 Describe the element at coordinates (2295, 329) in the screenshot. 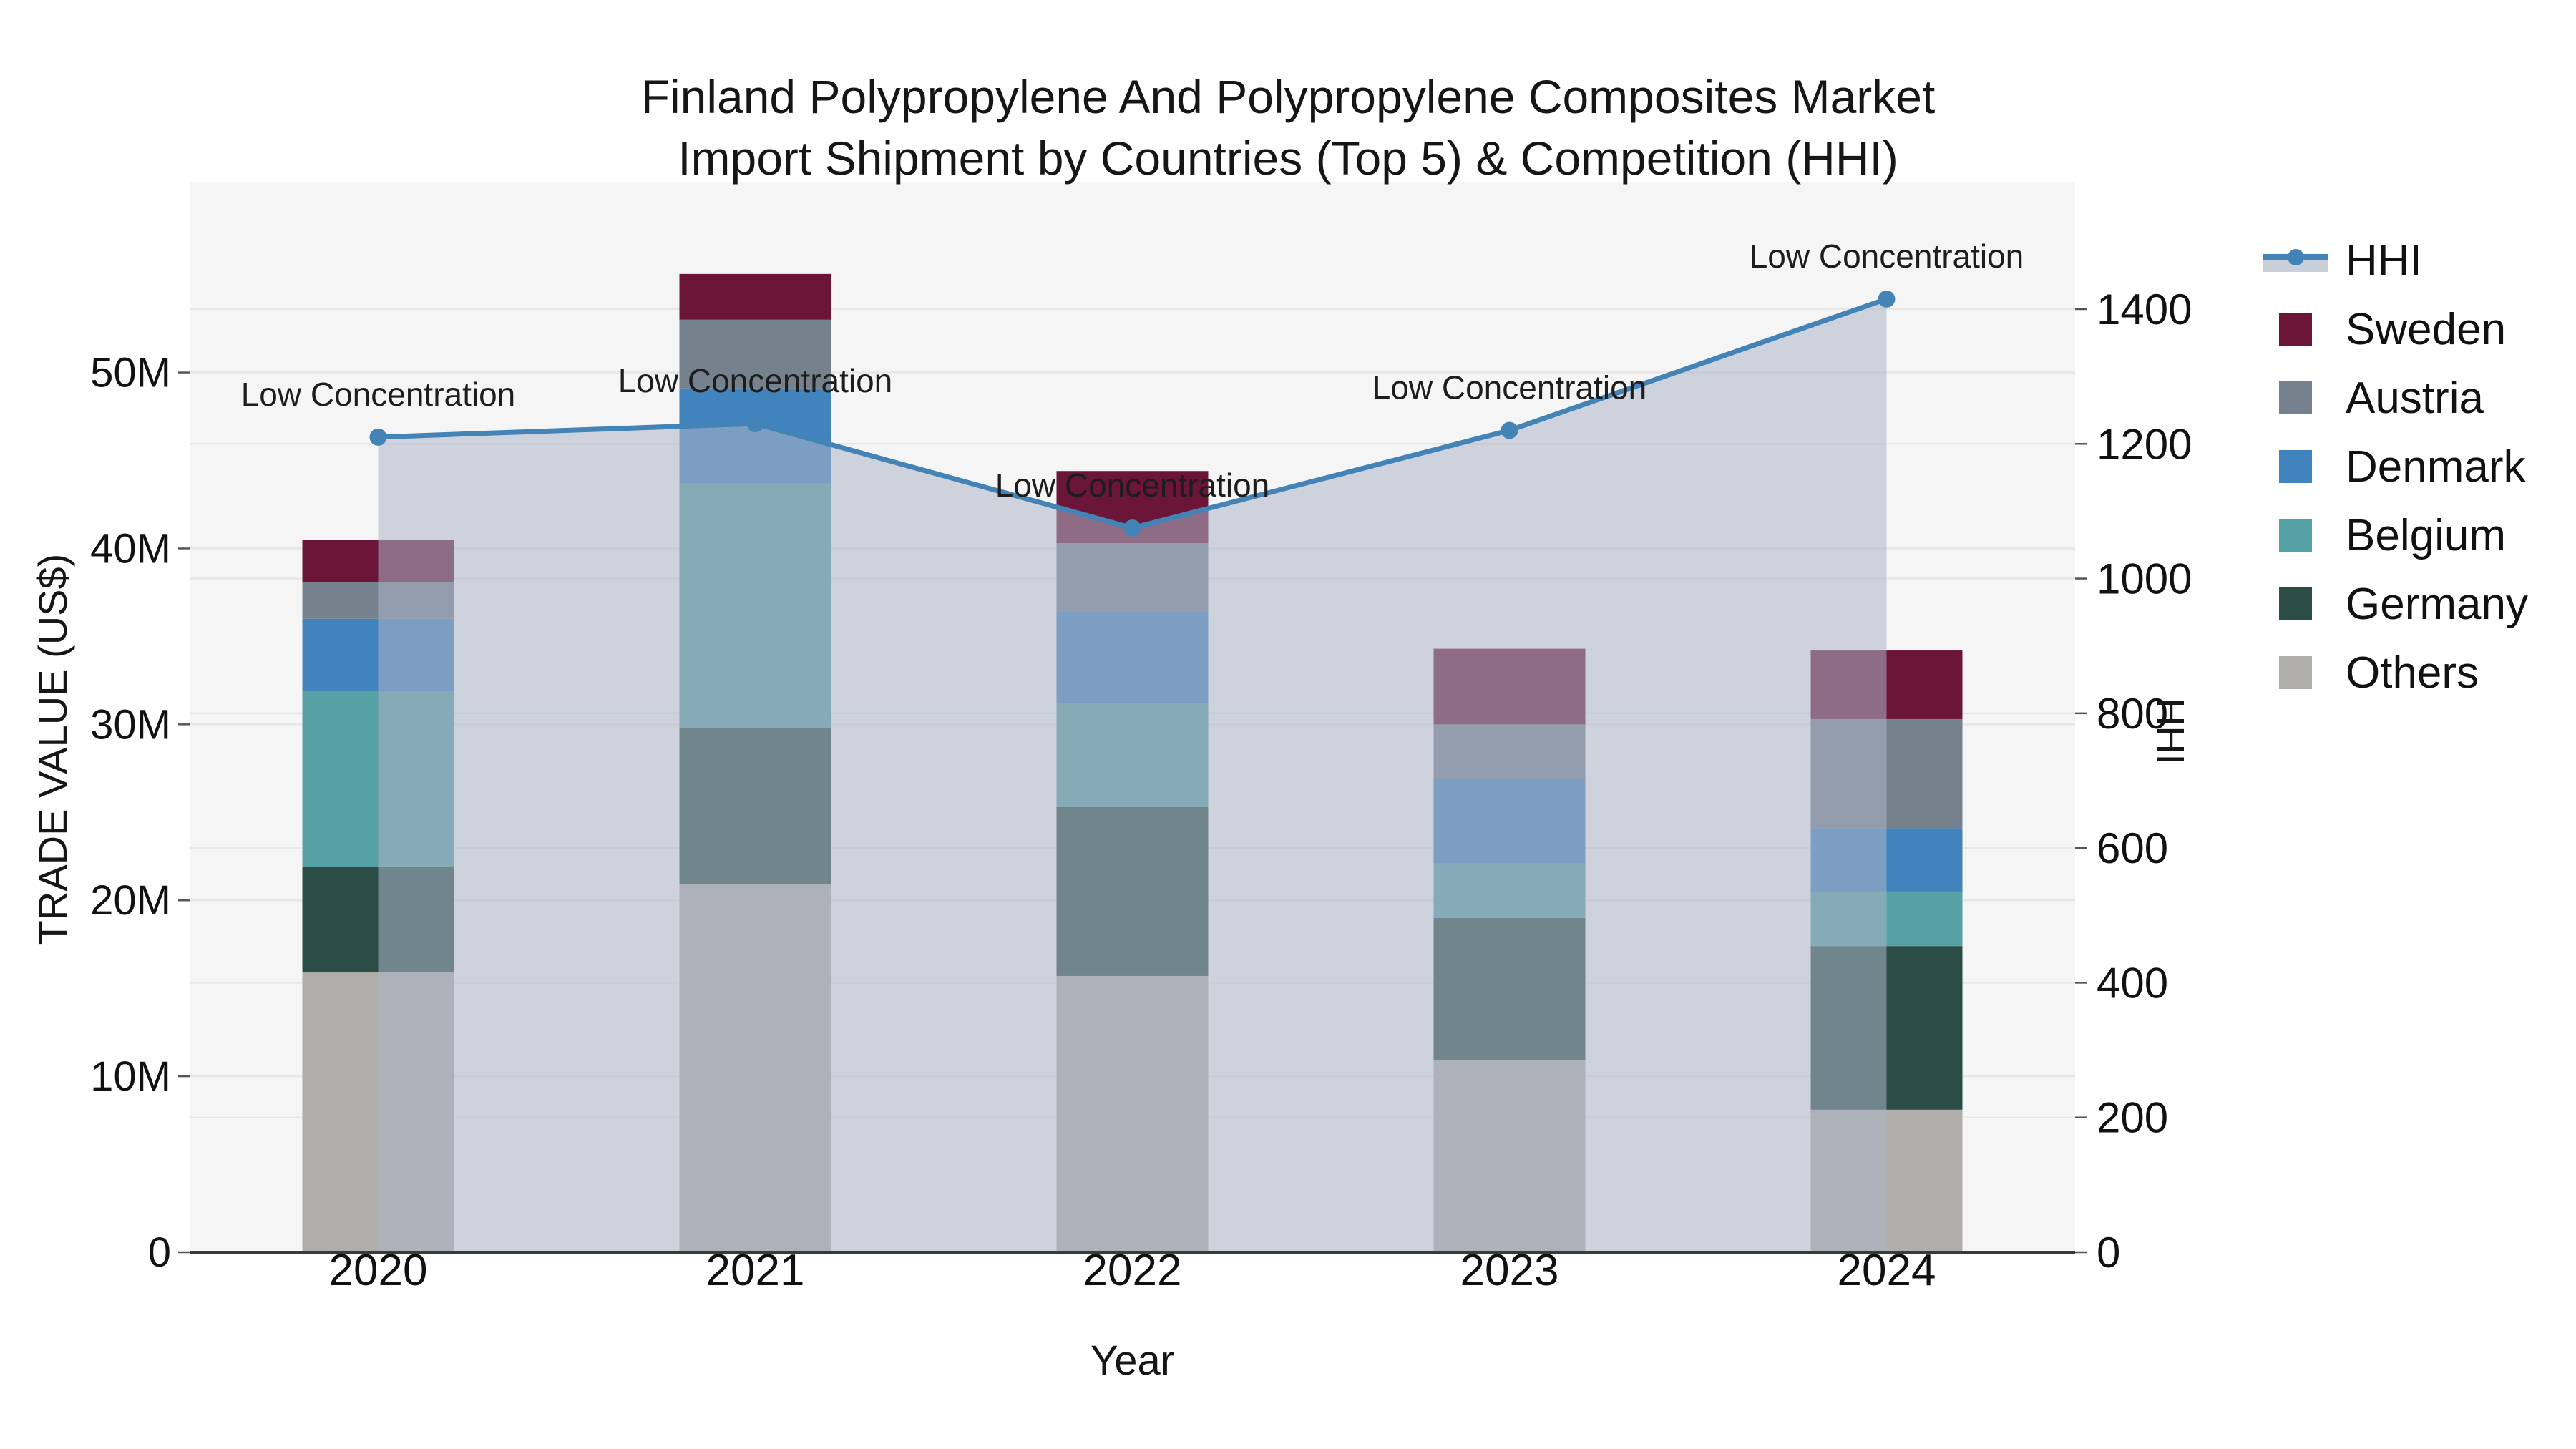

I see `sweden-swatch-icon` at that location.